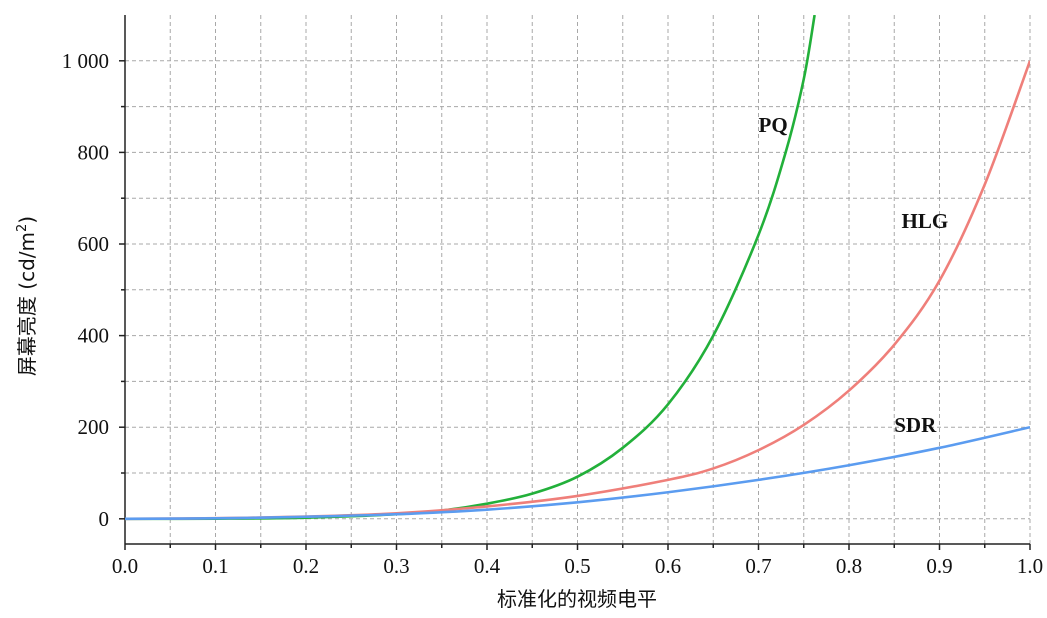  Describe the element at coordinates (27, 304) in the screenshot. I see `y-axis-title-main: 屏幕亮度 (cd/m` at that location.